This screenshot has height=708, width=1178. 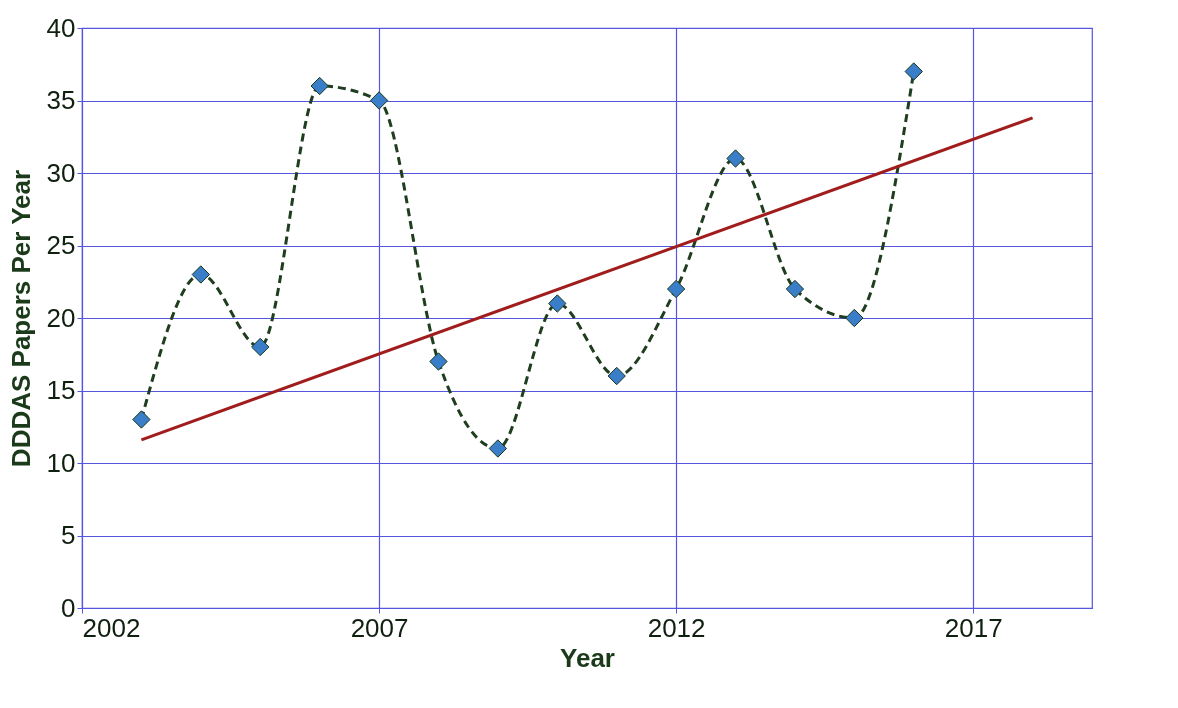 What do you see at coordinates (676, 627) in the screenshot?
I see `x-tick-label: 2012` at bounding box center [676, 627].